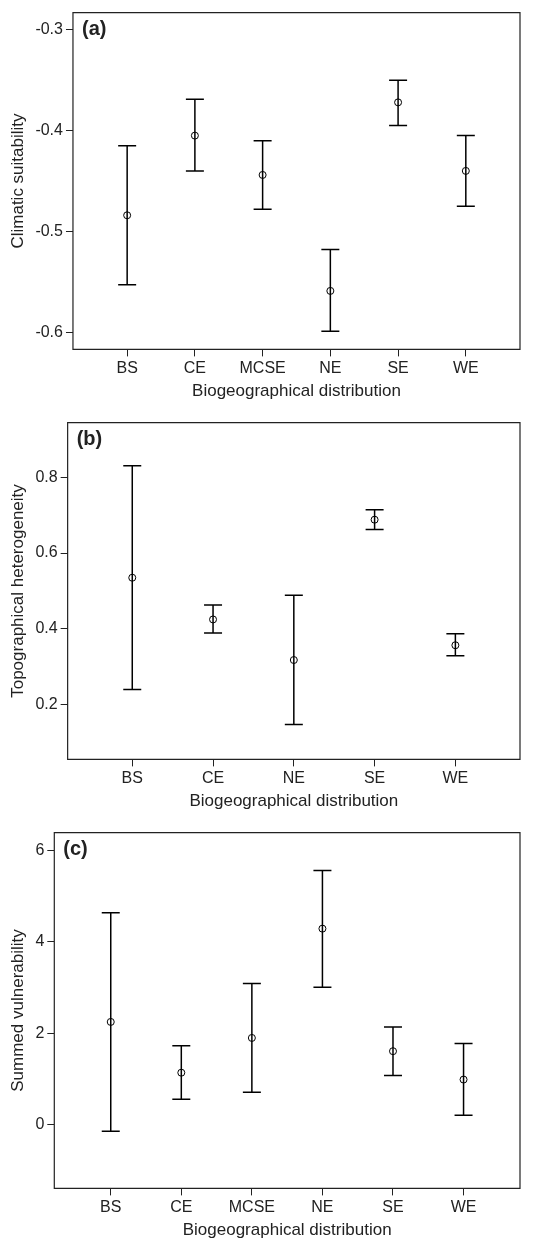 This screenshot has height=1249, width=538. What do you see at coordinates (17, 180) in the screenshot?
I see `y-axis-title: Climatic suitability` at bounding box center [17, 180].